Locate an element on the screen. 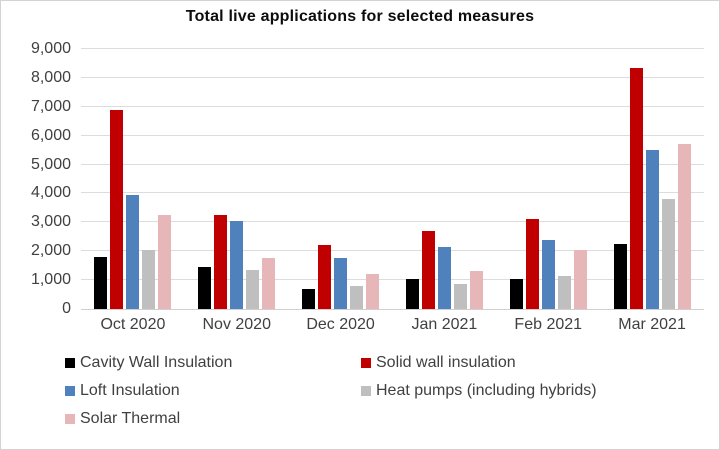  legend-item: Solid wall insulation is located at coordinates (479, 363).